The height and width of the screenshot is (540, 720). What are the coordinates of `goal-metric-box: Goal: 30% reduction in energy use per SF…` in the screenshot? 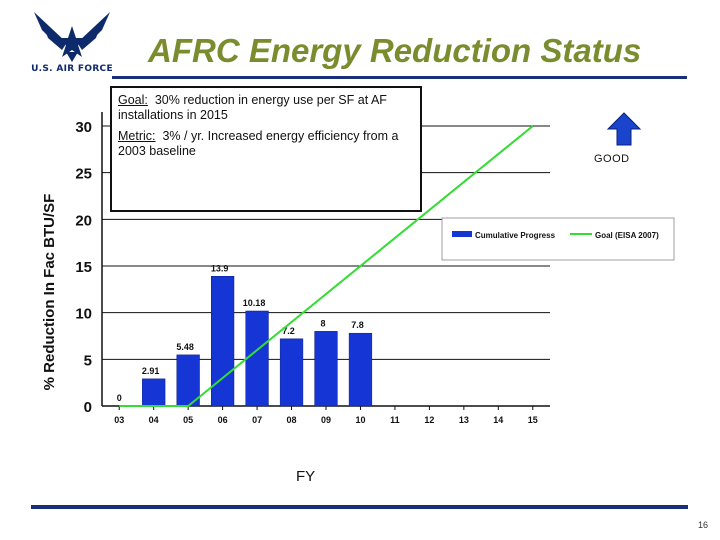 It's located at (266, 149).